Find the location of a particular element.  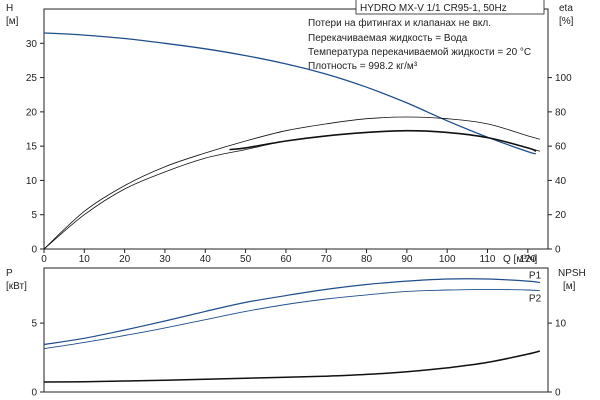

q-tick-label: 110 is located at coordinates (488, 259).